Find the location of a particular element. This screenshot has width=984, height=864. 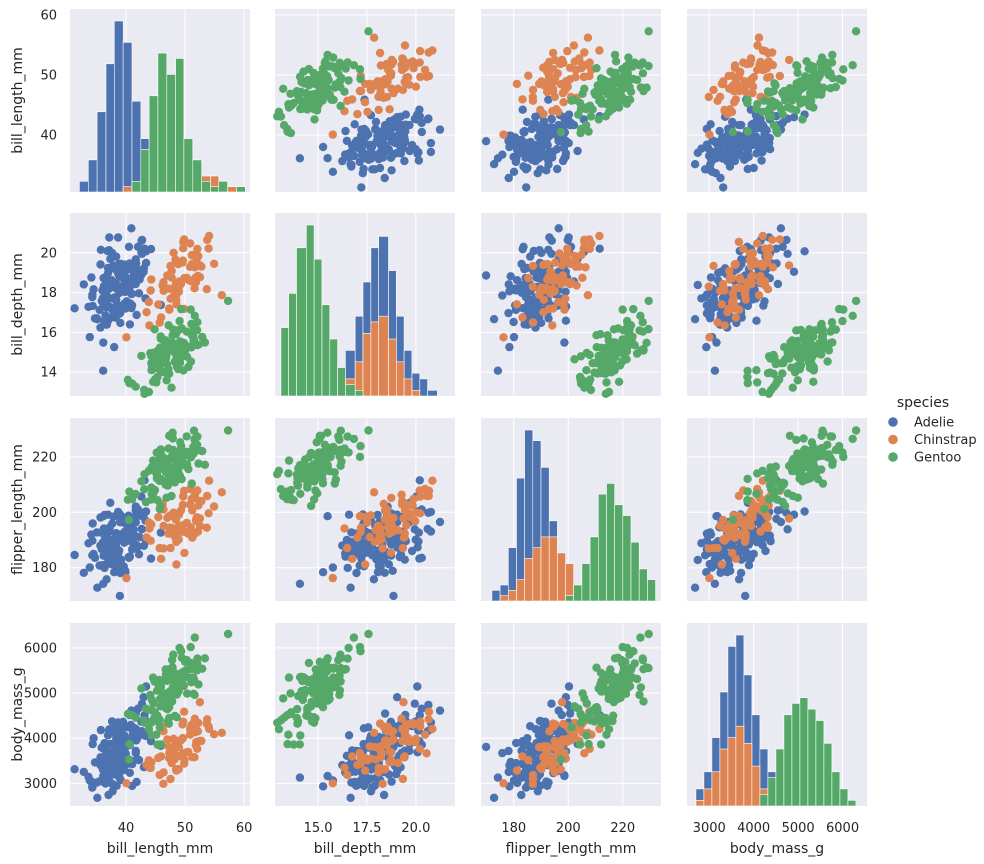

x-tick-label: 4000 is located at coordinates (753, 828).